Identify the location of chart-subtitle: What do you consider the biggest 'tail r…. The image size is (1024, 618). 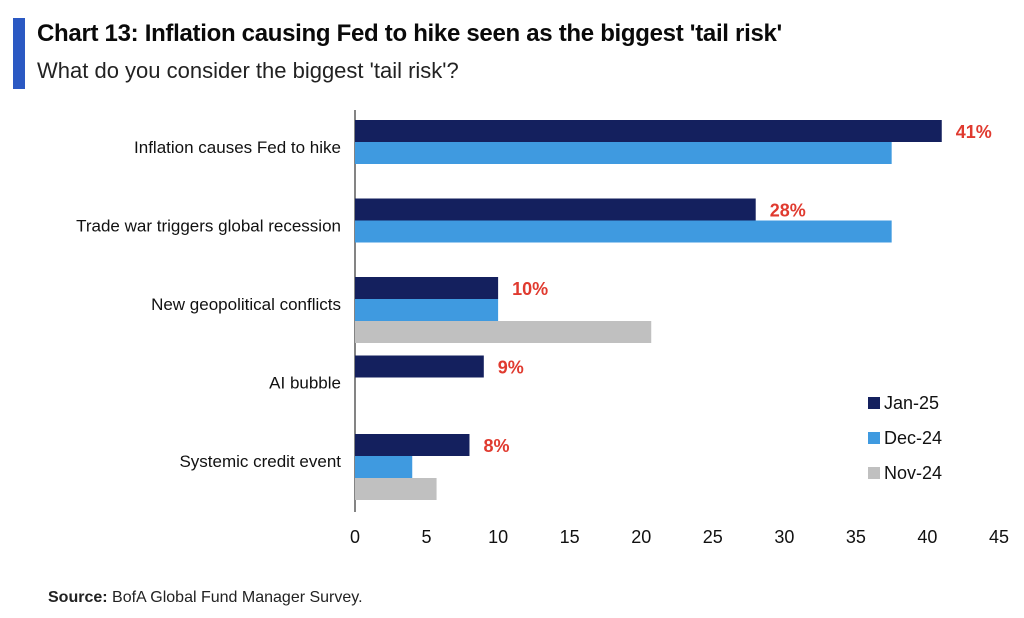
(248, 70).